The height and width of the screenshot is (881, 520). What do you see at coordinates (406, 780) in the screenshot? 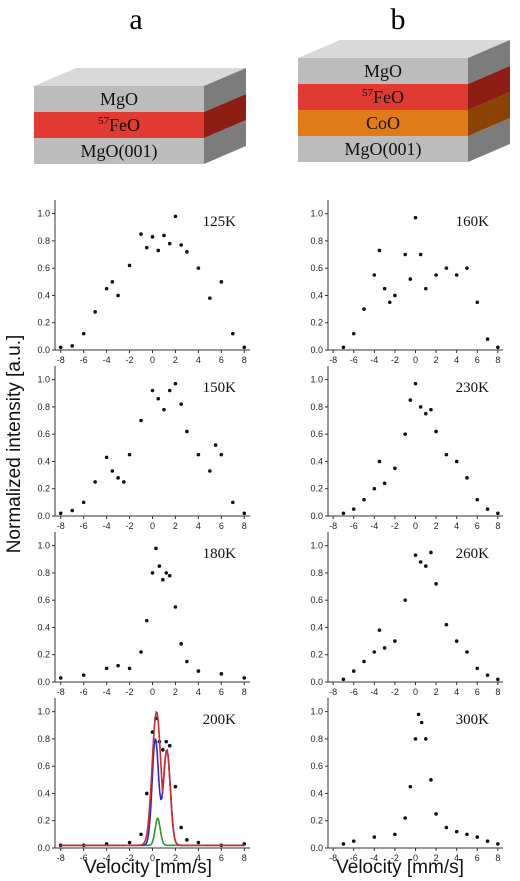
I see `spectrum-panel: -8 -6 -4 -2 0 2 4 6 8 0.0 0.2 0.4 0.6 0.8 1.0 300K` at bounding box center [406, 780].